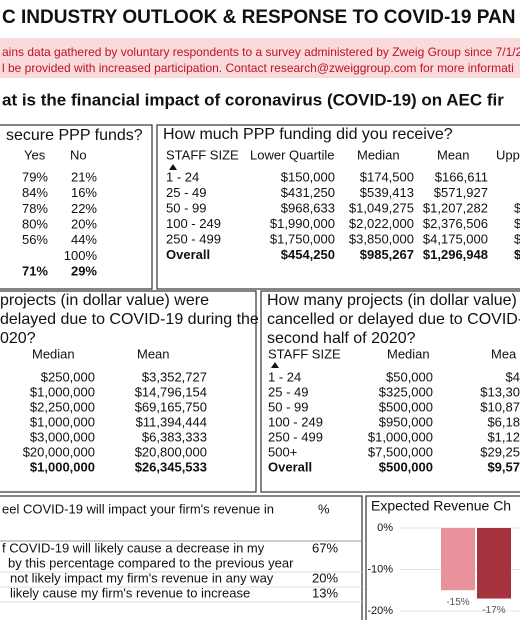 Image resolution: width=520 pixels, height=620 pixels. I want to click on panel-title: 020?, so click(18, 338).